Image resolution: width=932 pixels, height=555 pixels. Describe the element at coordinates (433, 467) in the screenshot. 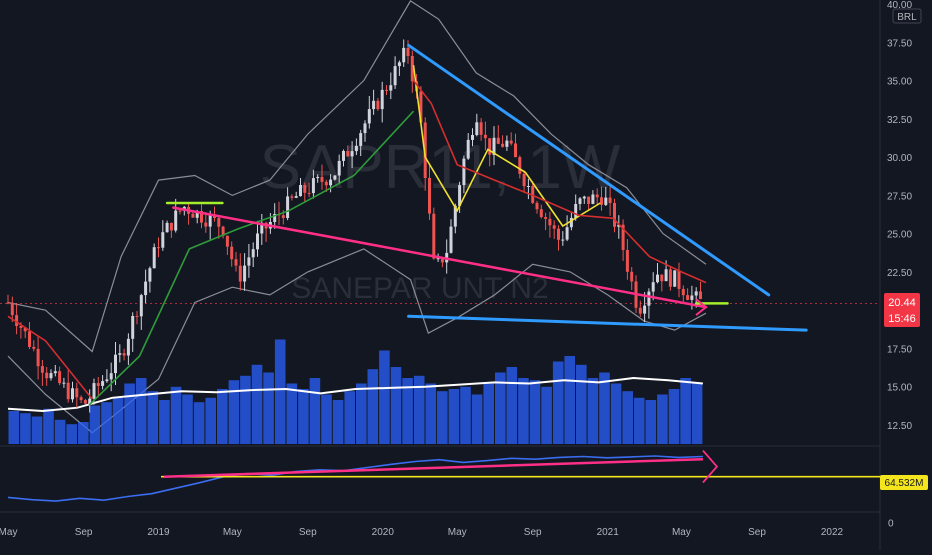

I see `obv-pink-trendline` at that location.